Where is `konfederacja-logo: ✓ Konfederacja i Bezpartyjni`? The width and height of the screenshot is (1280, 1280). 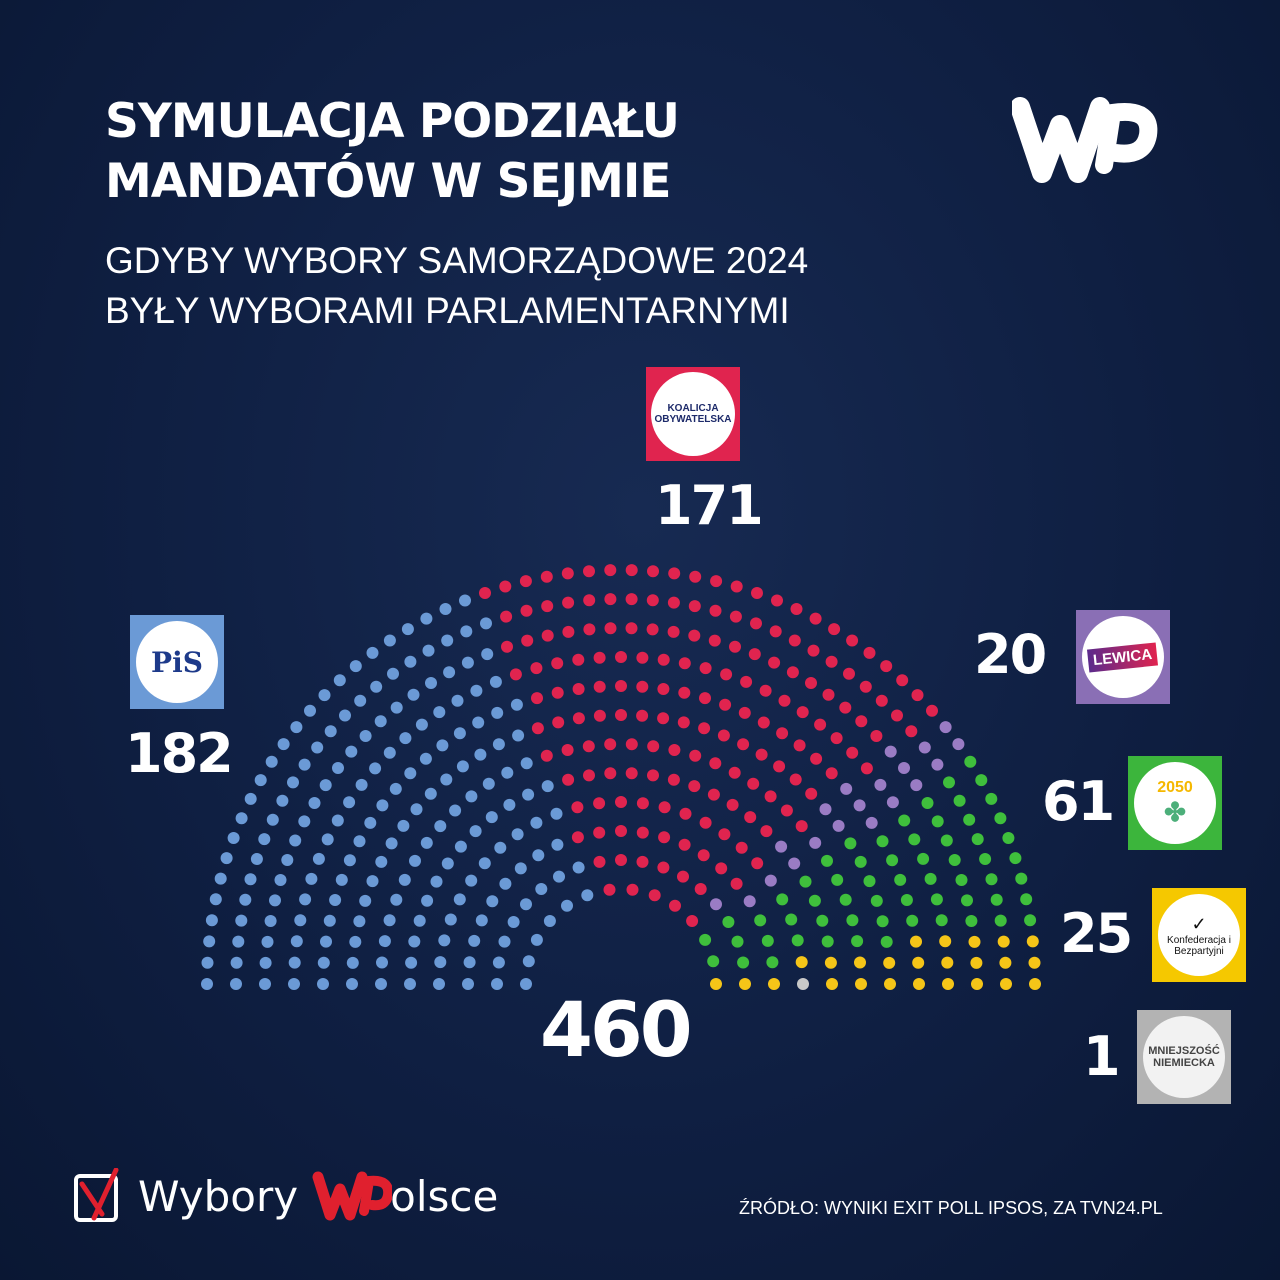
konfederacja-logo: ✓ Konfederacja i Bezpartyjni is located at coordinates (1199, 935).